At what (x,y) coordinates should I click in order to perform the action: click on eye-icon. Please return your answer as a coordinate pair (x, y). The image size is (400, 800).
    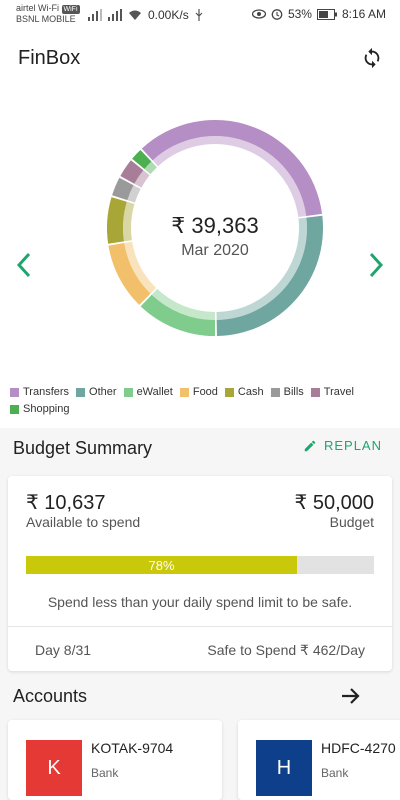
    Looking at the image, I should click on (258, 14).